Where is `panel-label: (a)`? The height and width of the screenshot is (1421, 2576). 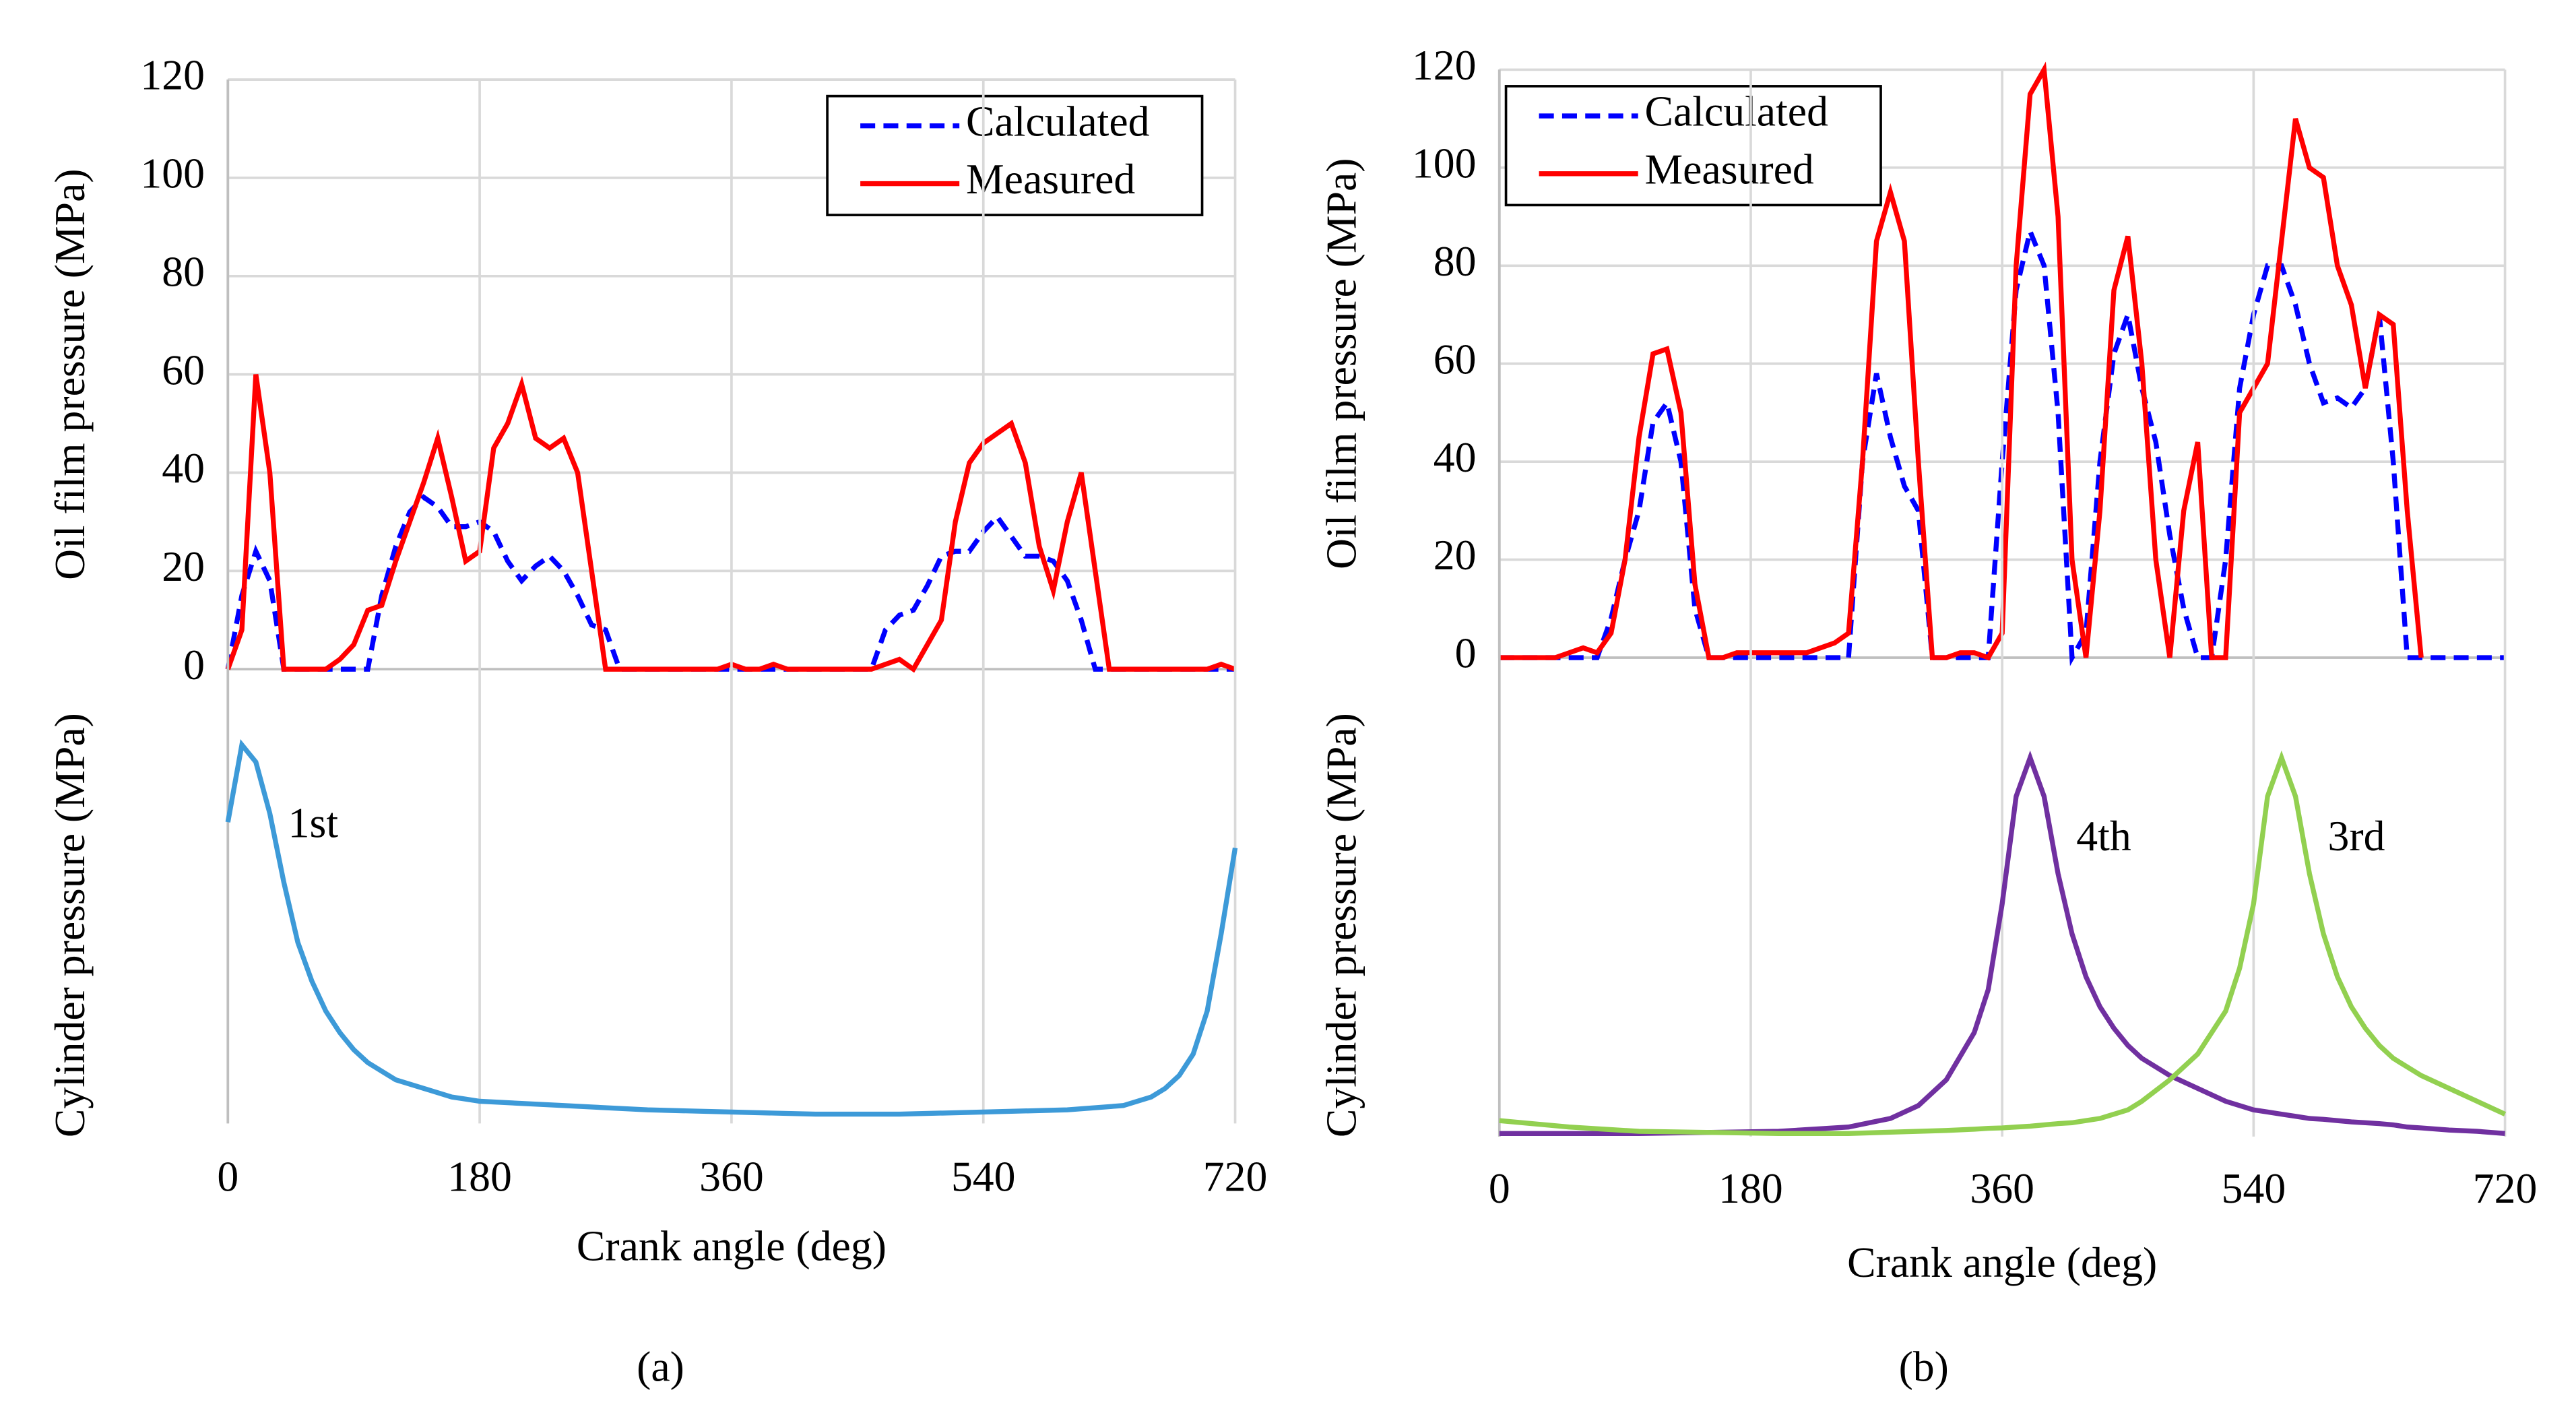 panel-label: (a) is located at coordinates (661, 1367).